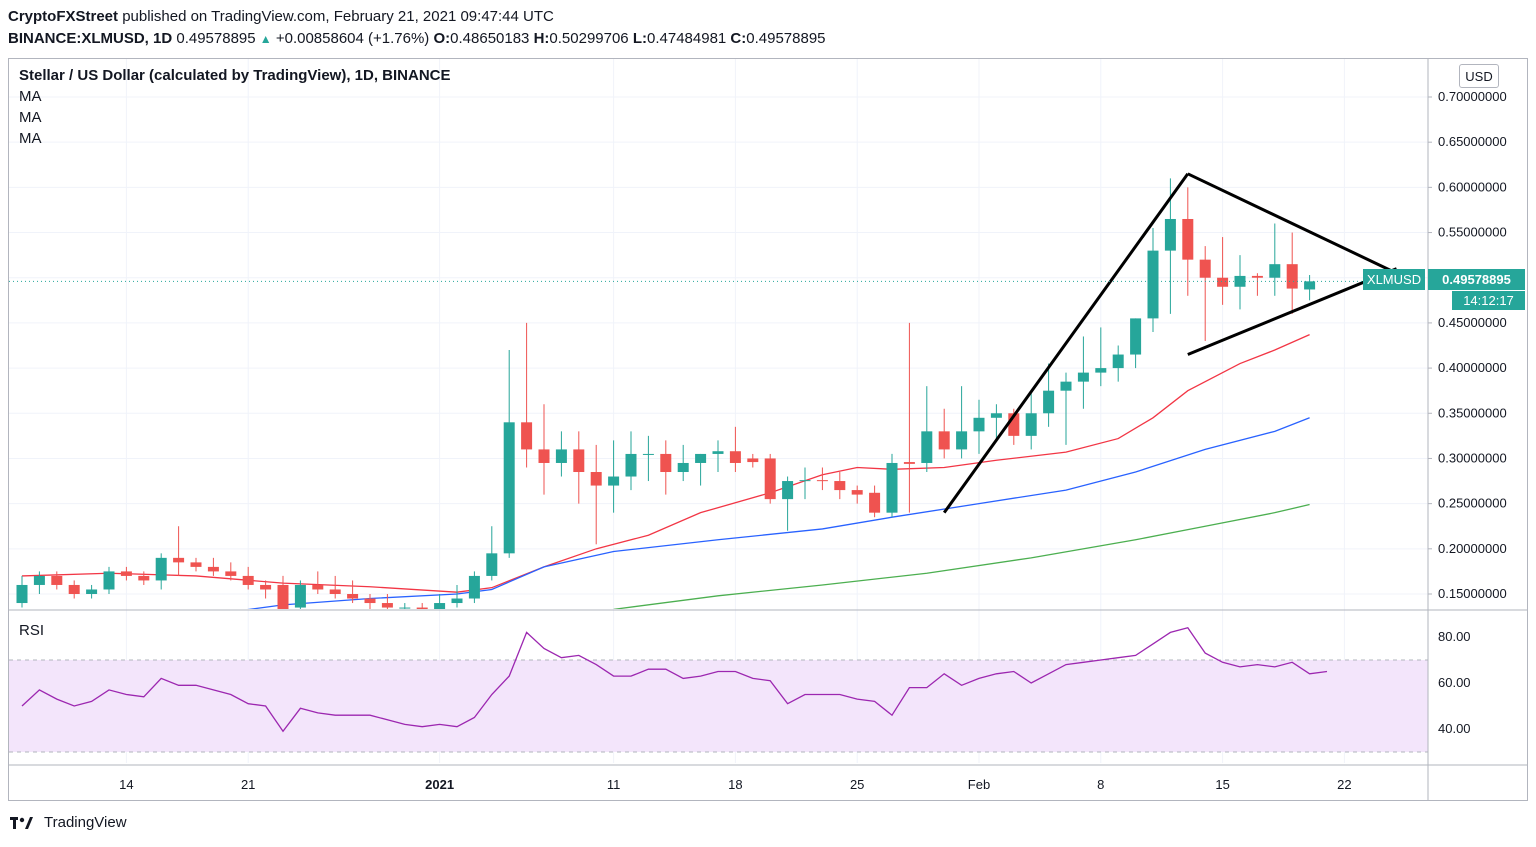 This screenshot has width=1536, height=847. I want to click on time-tick-label: 2021, so click(439, 784).